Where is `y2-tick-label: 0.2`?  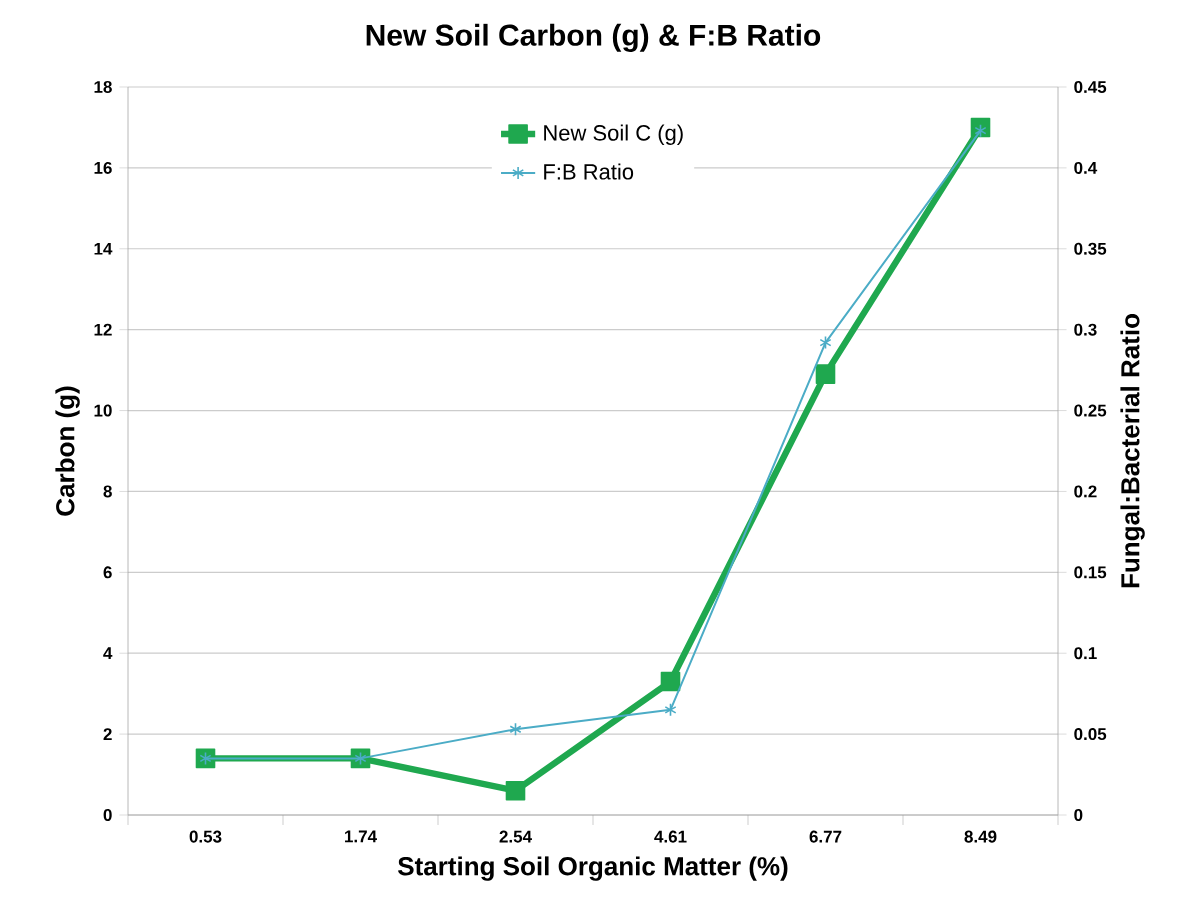
y2-tick-label: 0.2 is located at coordinates (1085, 491).